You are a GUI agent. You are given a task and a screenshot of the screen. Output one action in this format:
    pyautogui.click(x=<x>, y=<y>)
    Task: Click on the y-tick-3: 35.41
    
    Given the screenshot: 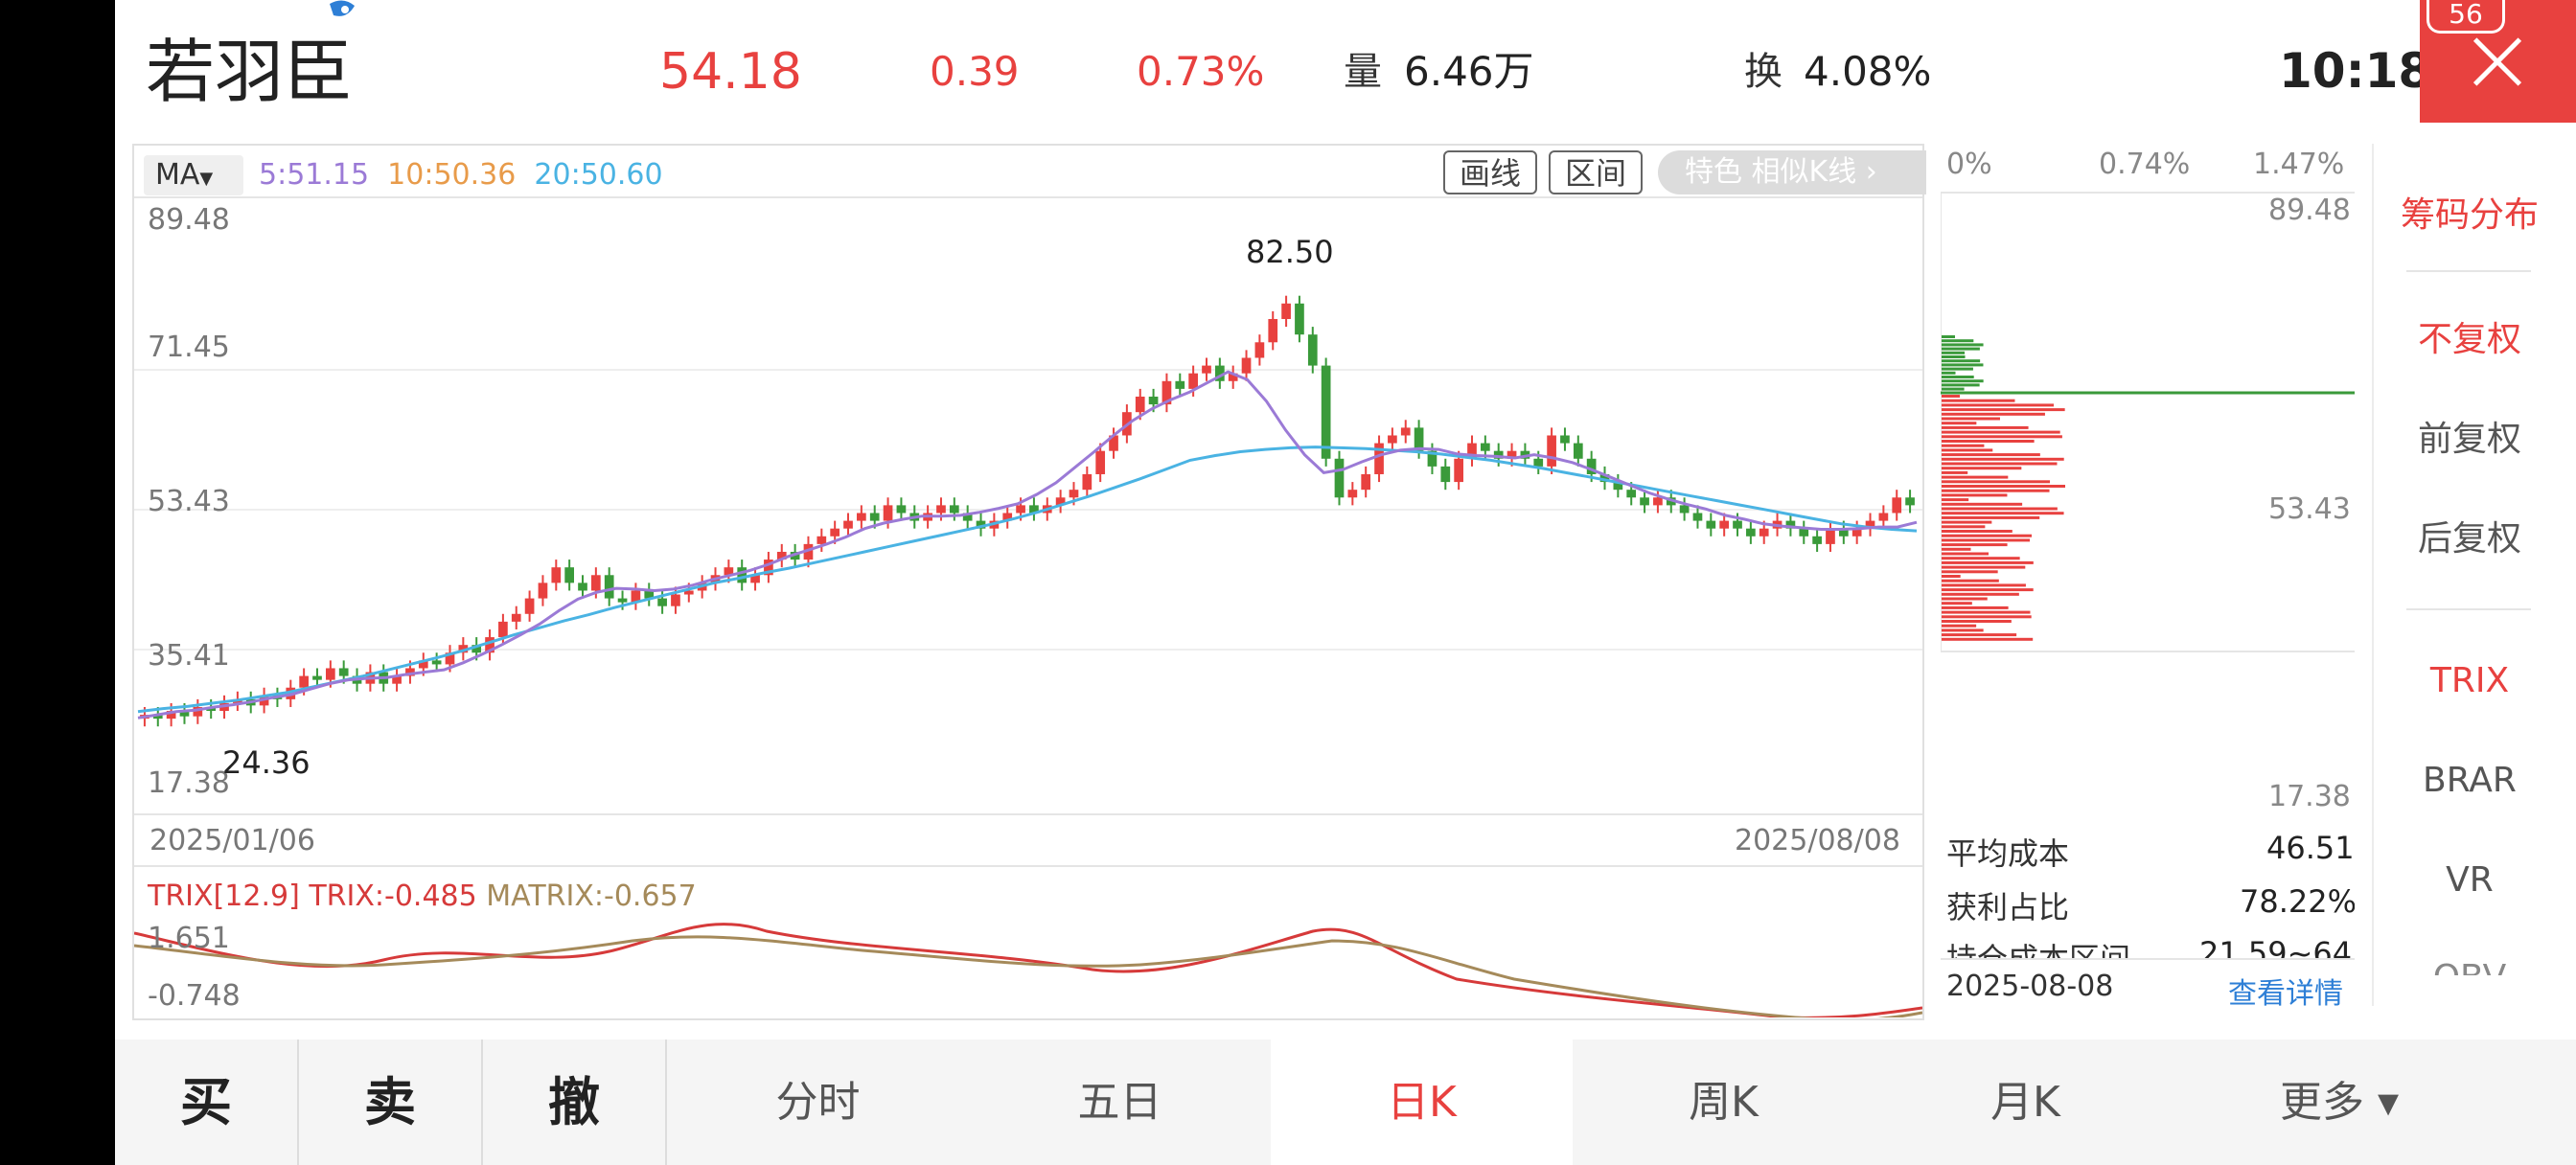 What is the action you would take?
    pyautogui.click(x=189, y=656)
    